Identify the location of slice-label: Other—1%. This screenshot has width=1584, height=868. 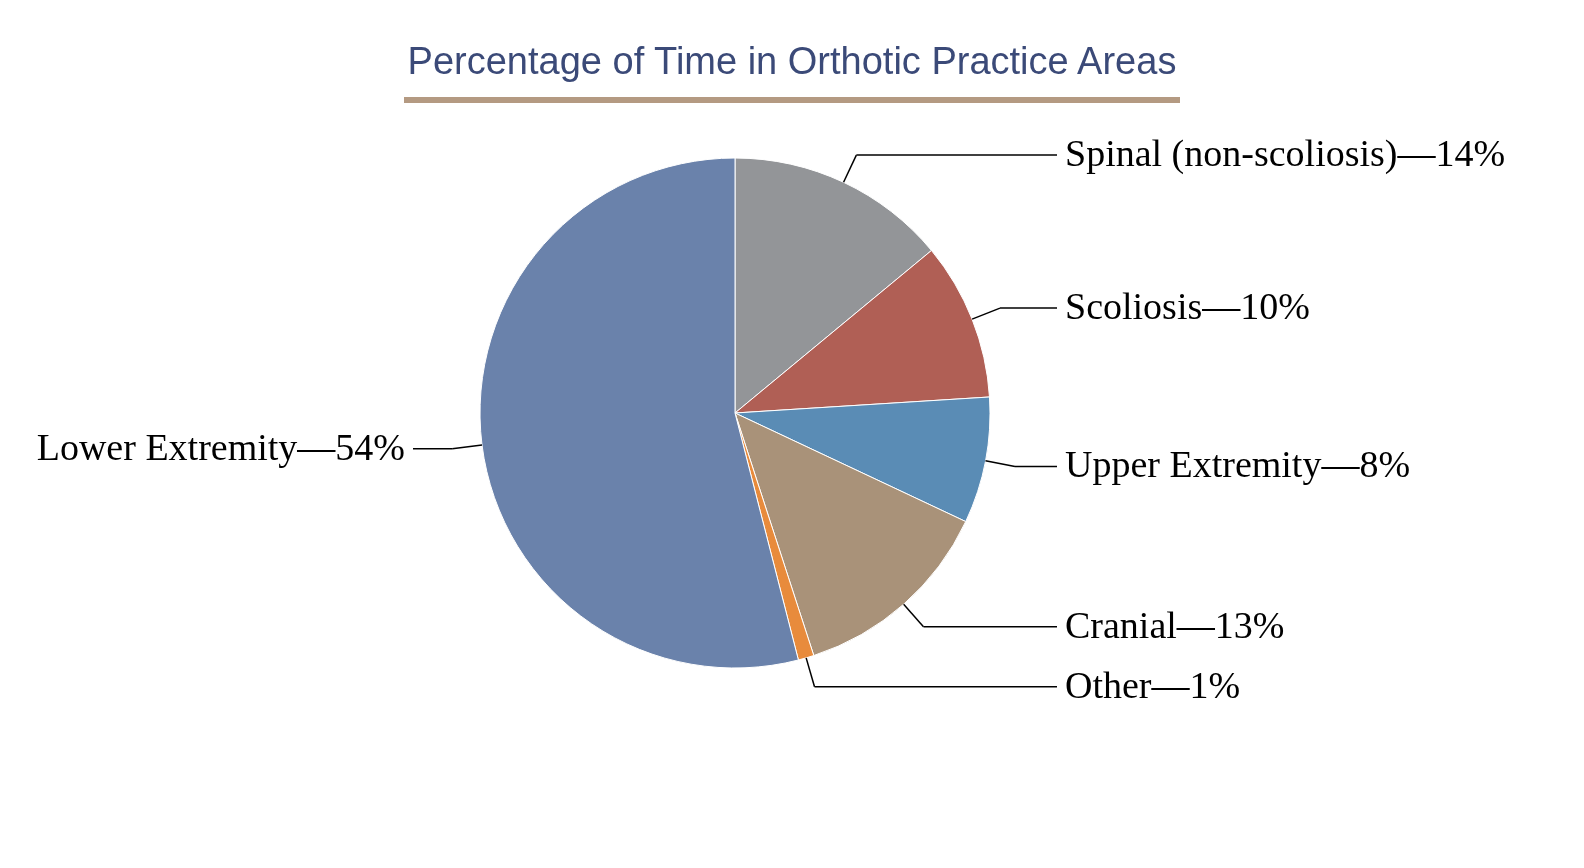
(1153, 684).